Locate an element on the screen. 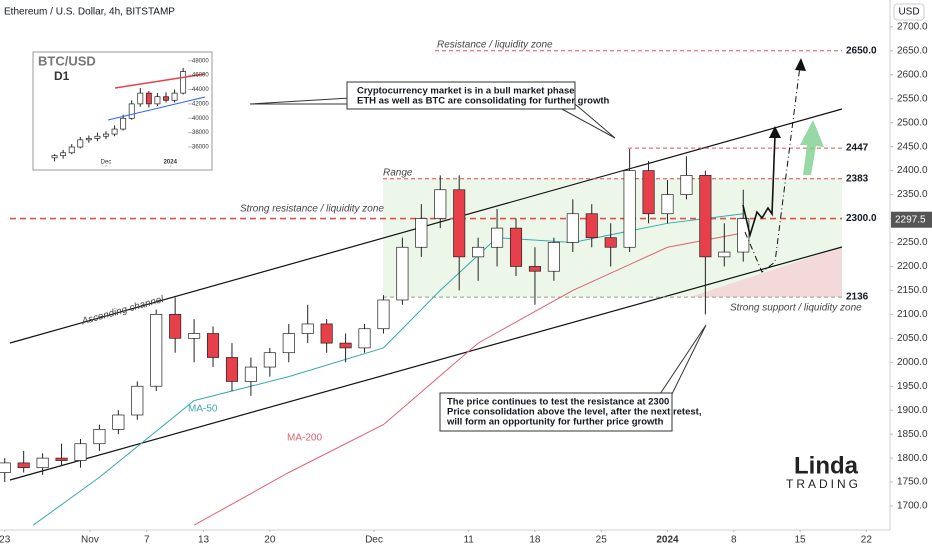 The width and height of the screenshot is (932, 550). y-tick-label: 1800.0 is located at coordinates (912, 458).